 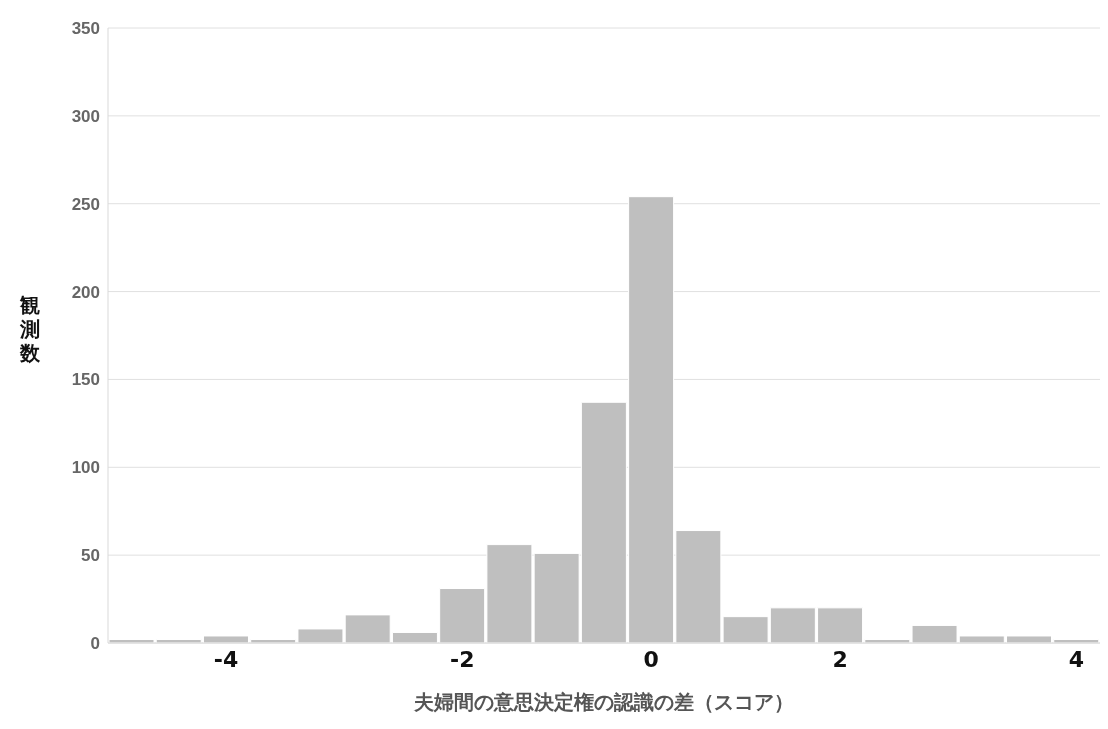 I want to click on x-axis-title: 夫婦間の意思決定権の認識の差（スコア）, so click(x=603, y=702).